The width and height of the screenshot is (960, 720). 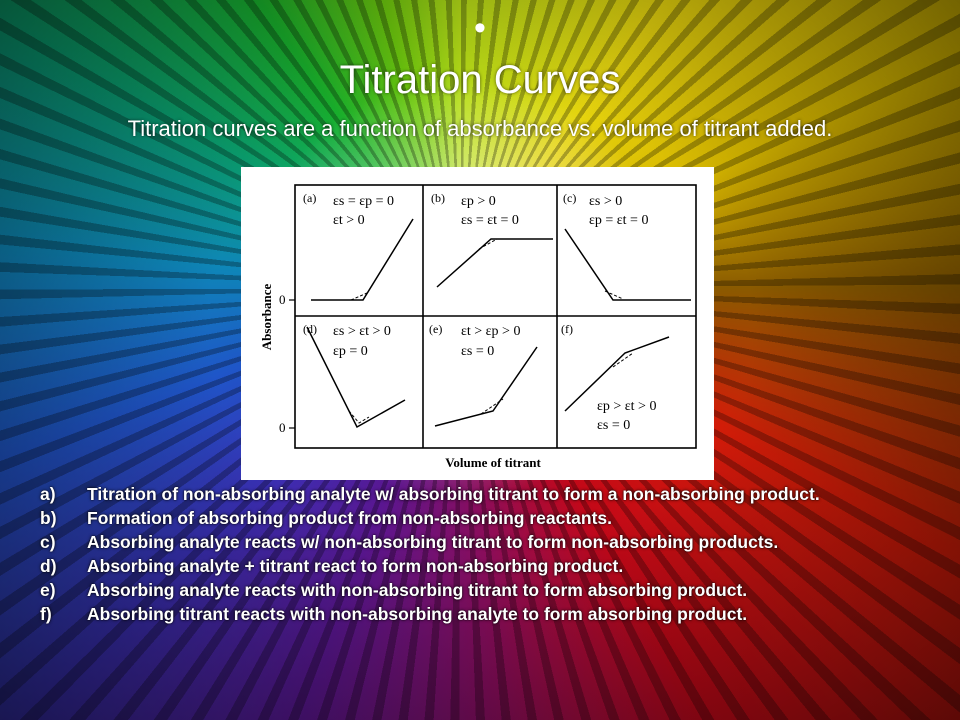 What do you see at coordinates (48, 518) in the screenshot?
I see `caption-marker: b)` at bounding box center [48, 518].